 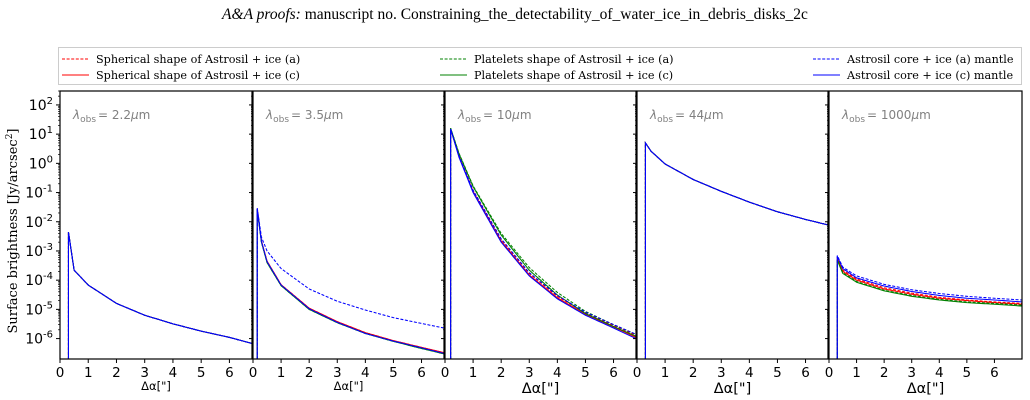 I want to click on legend-label: Astrosil core + ice (a) mantle, so click(x=930, y=59).